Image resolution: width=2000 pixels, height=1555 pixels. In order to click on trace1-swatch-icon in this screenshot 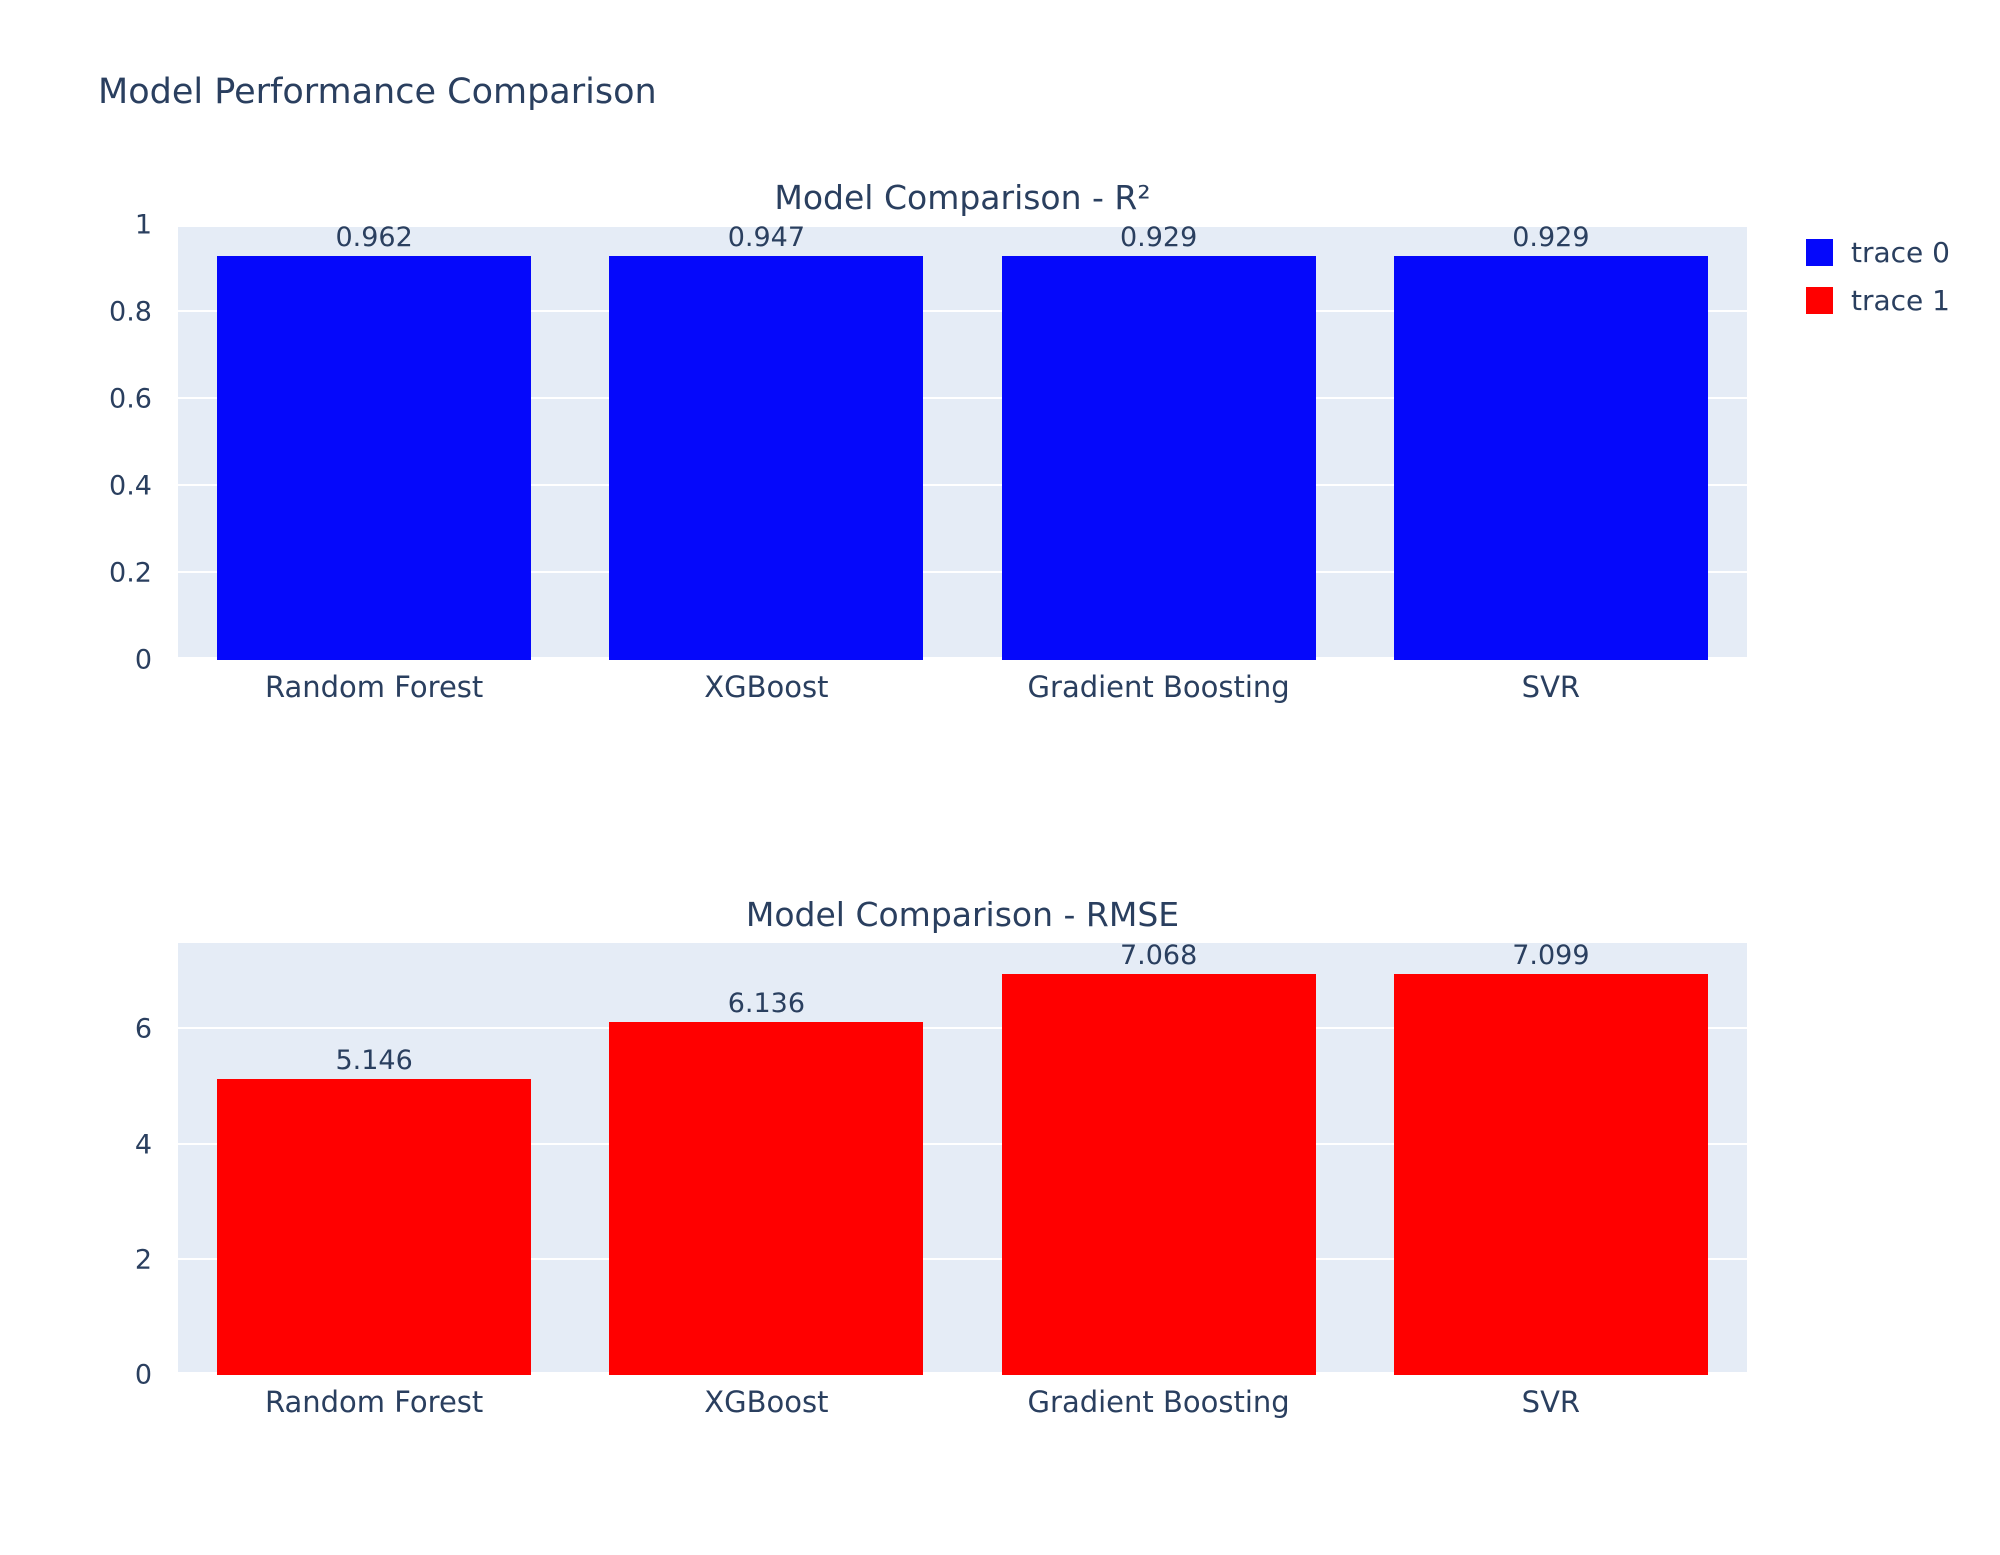, I will do `click(1819, 300)`.